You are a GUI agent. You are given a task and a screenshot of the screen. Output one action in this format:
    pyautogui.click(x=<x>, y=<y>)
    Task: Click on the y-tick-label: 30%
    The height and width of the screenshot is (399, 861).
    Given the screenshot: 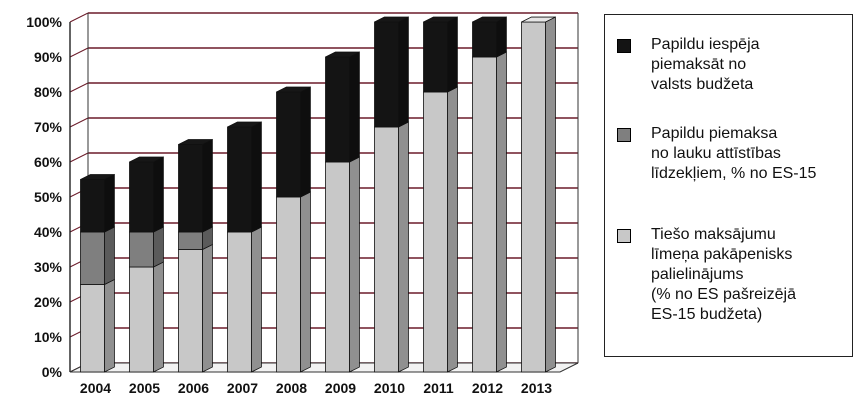 What is the action you would take?
    pyautogui.click(x=48, y=267)
    